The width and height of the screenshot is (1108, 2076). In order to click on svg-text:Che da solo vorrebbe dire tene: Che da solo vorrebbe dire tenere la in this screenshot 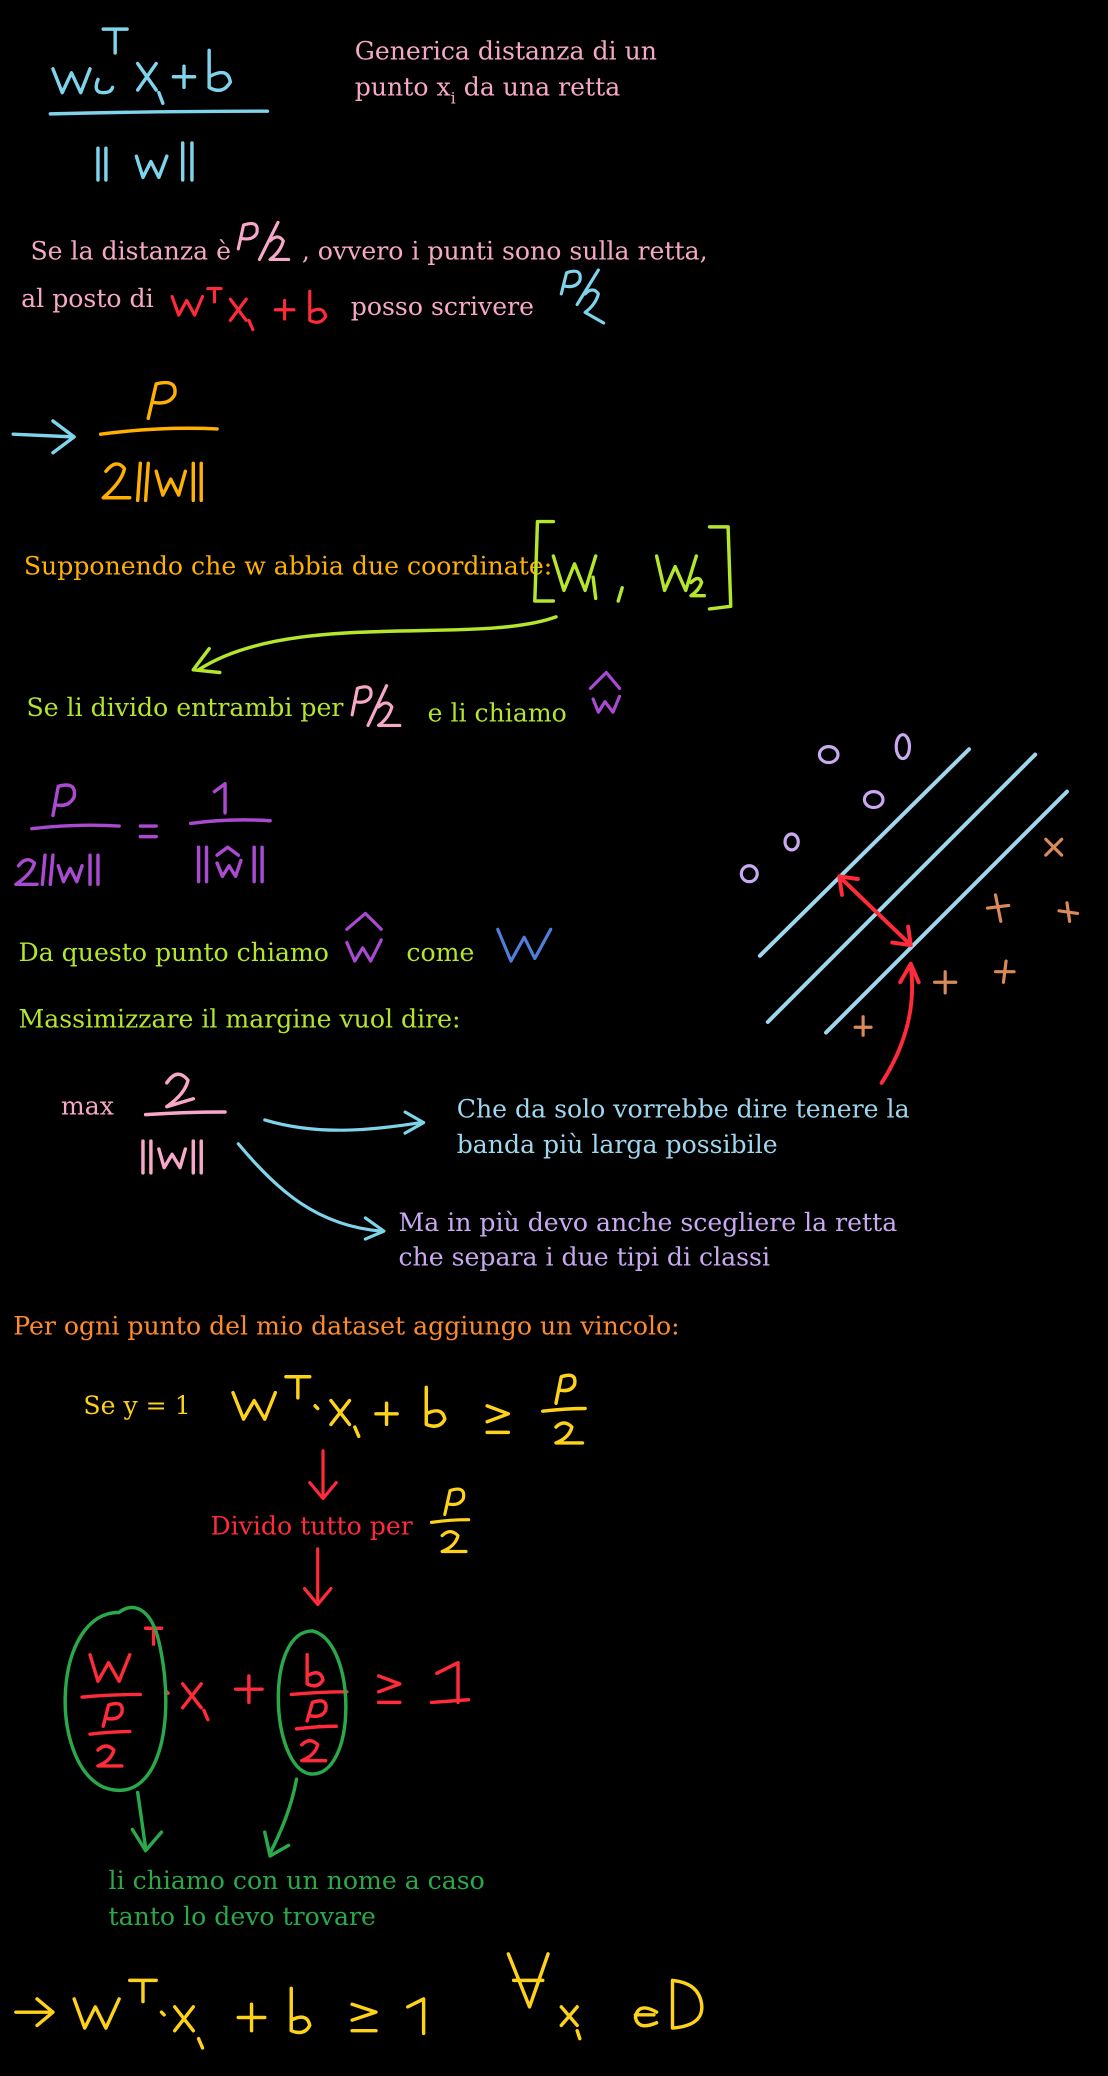, I will do `click(683, 1108)`.